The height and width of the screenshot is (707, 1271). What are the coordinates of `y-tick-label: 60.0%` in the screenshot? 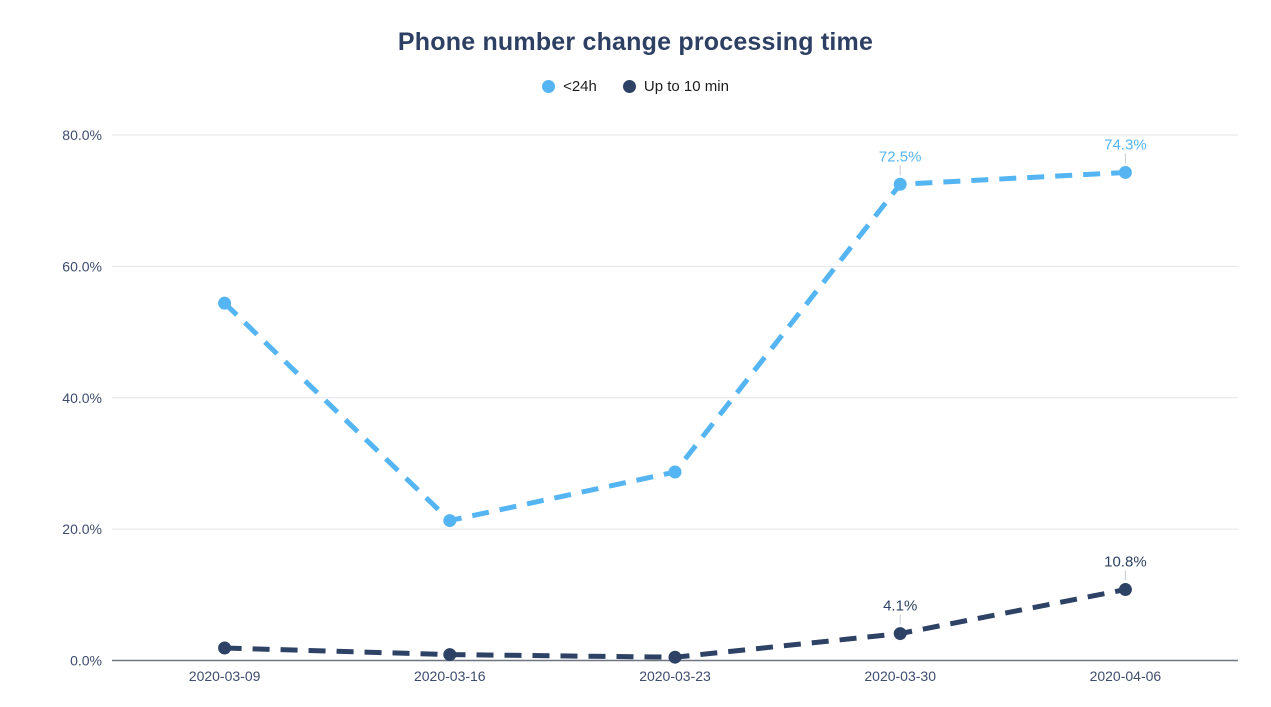 It's located at (82, 266).